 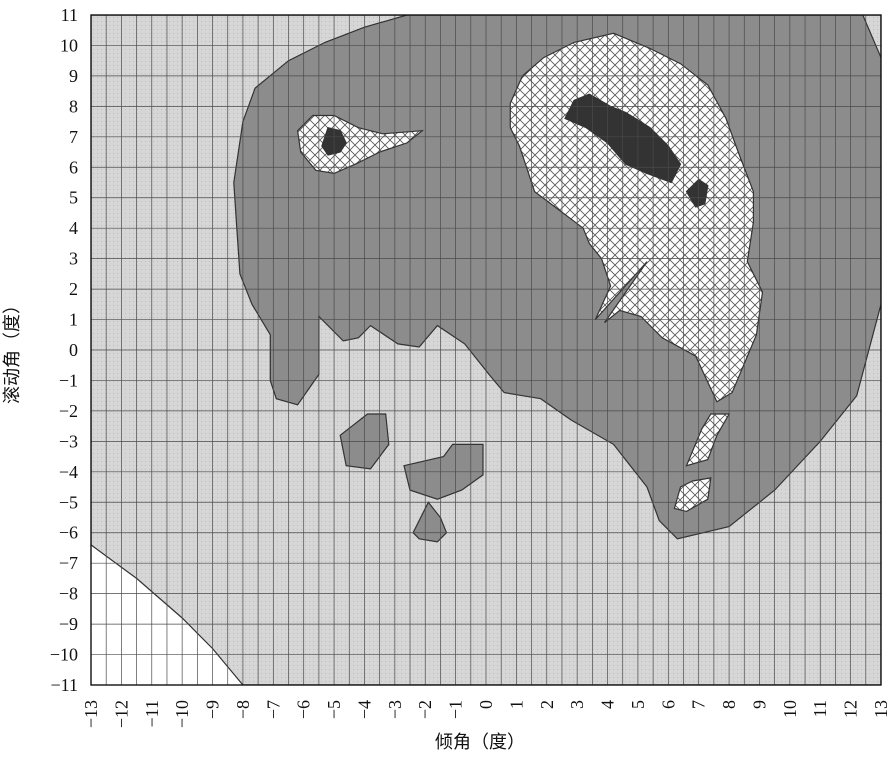 What do you see at coordinates (668, 704) in the screenshot?
I see `x-tick-label: 6` at bounding box center [668, 704].